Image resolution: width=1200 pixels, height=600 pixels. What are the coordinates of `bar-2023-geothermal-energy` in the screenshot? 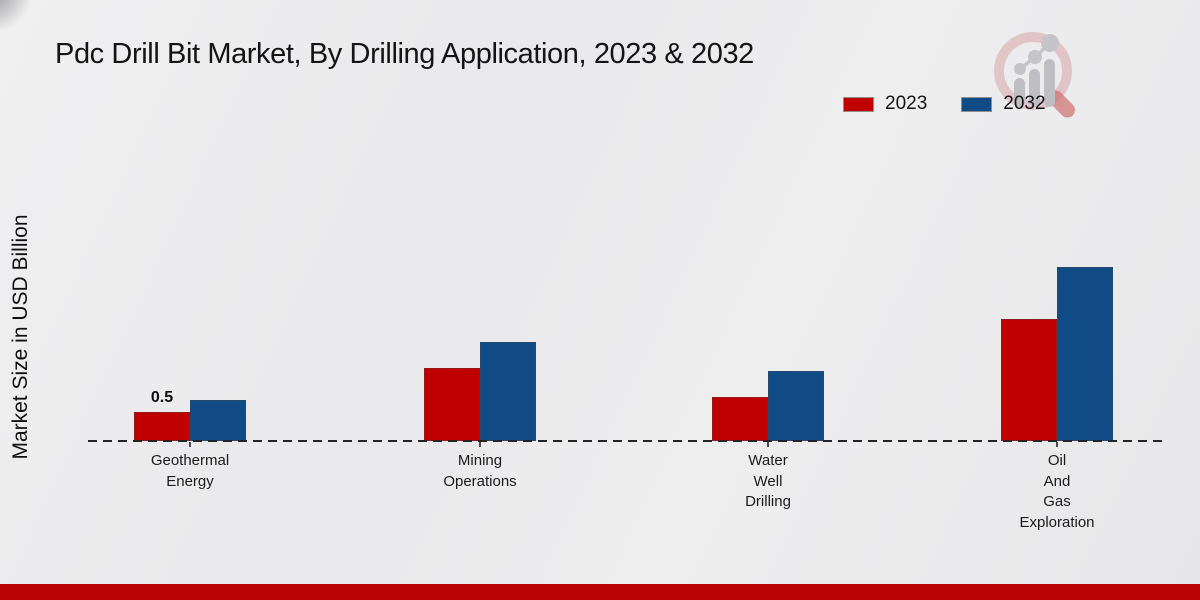 It's located at (162, 426).